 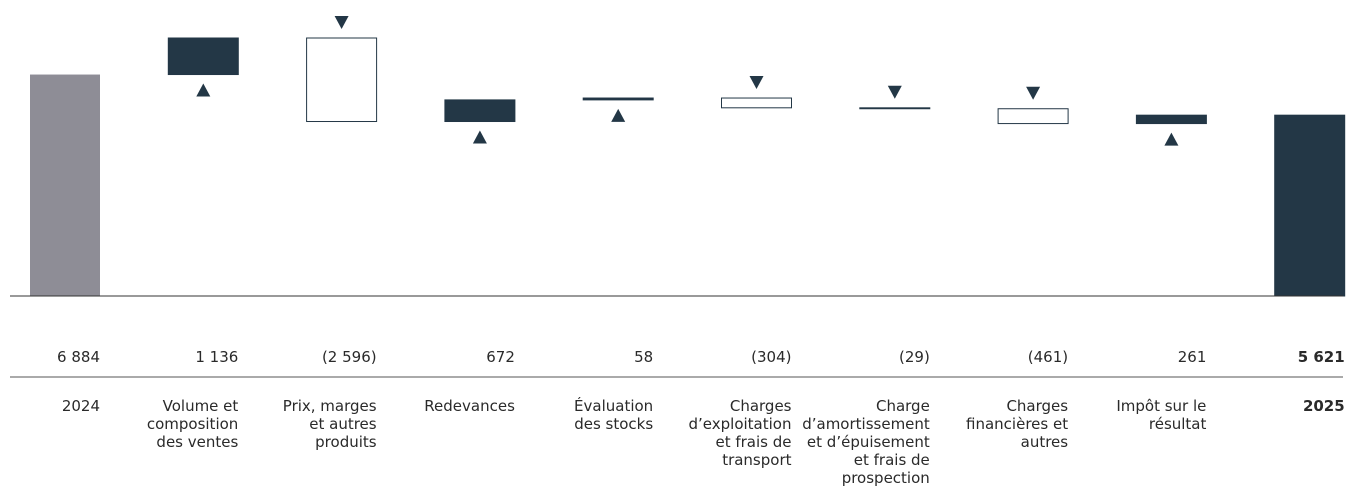 I want to click on value-label: 1 136, so click(x=216, y=357).